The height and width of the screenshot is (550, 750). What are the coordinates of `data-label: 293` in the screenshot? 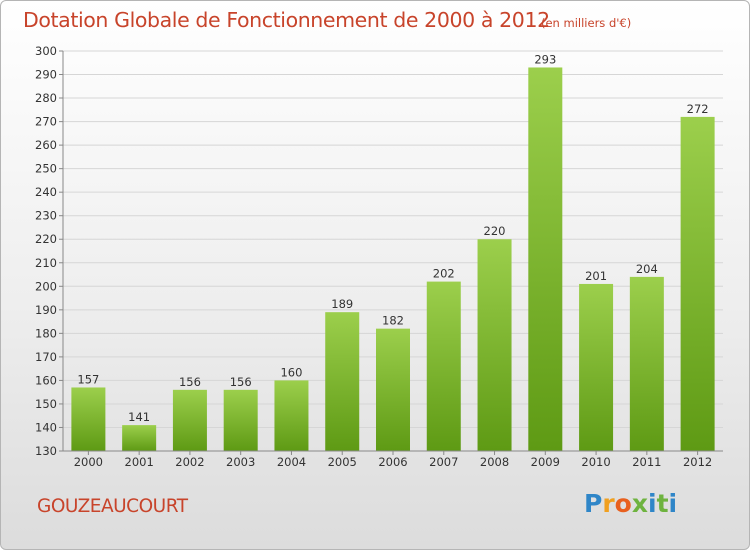 It's located at (545, 59).